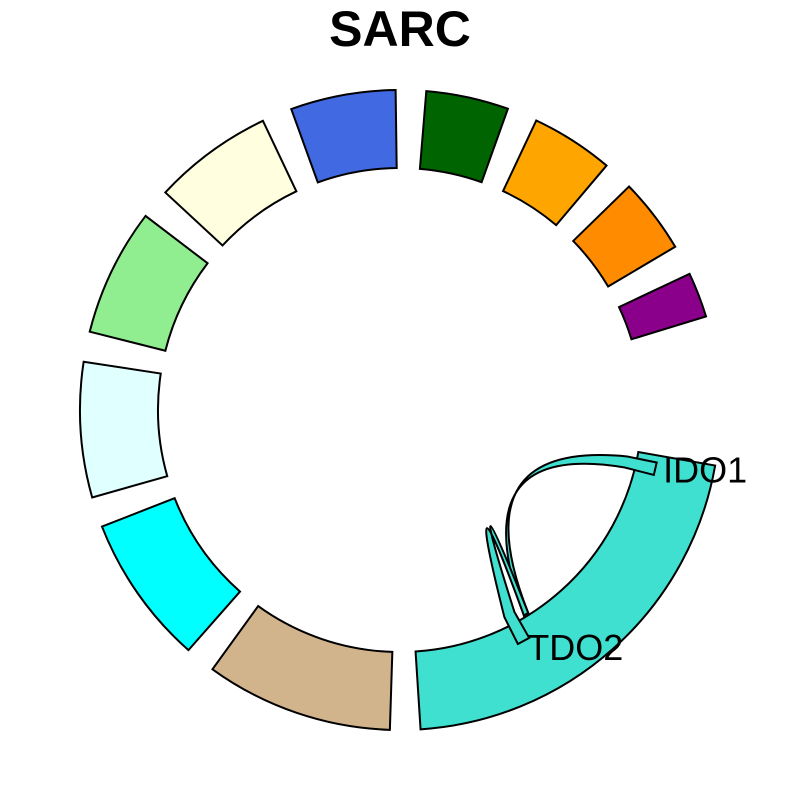  What do you see at coordinates (571, 550) in the screenshot?
I see `link-group` at bounding box center [571, 550].